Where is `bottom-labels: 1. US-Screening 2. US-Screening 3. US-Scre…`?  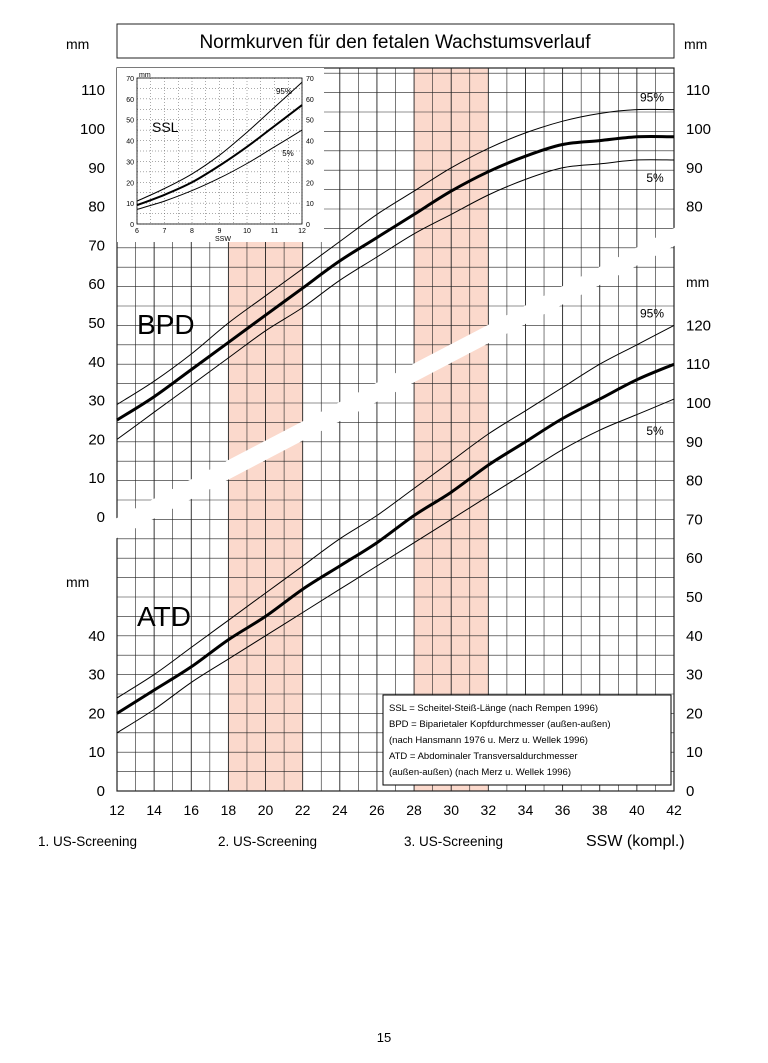
bottom-labels: 1. US-Screening 2. US-Screening 3. US-Scre… is located at coordinates (361, 841).